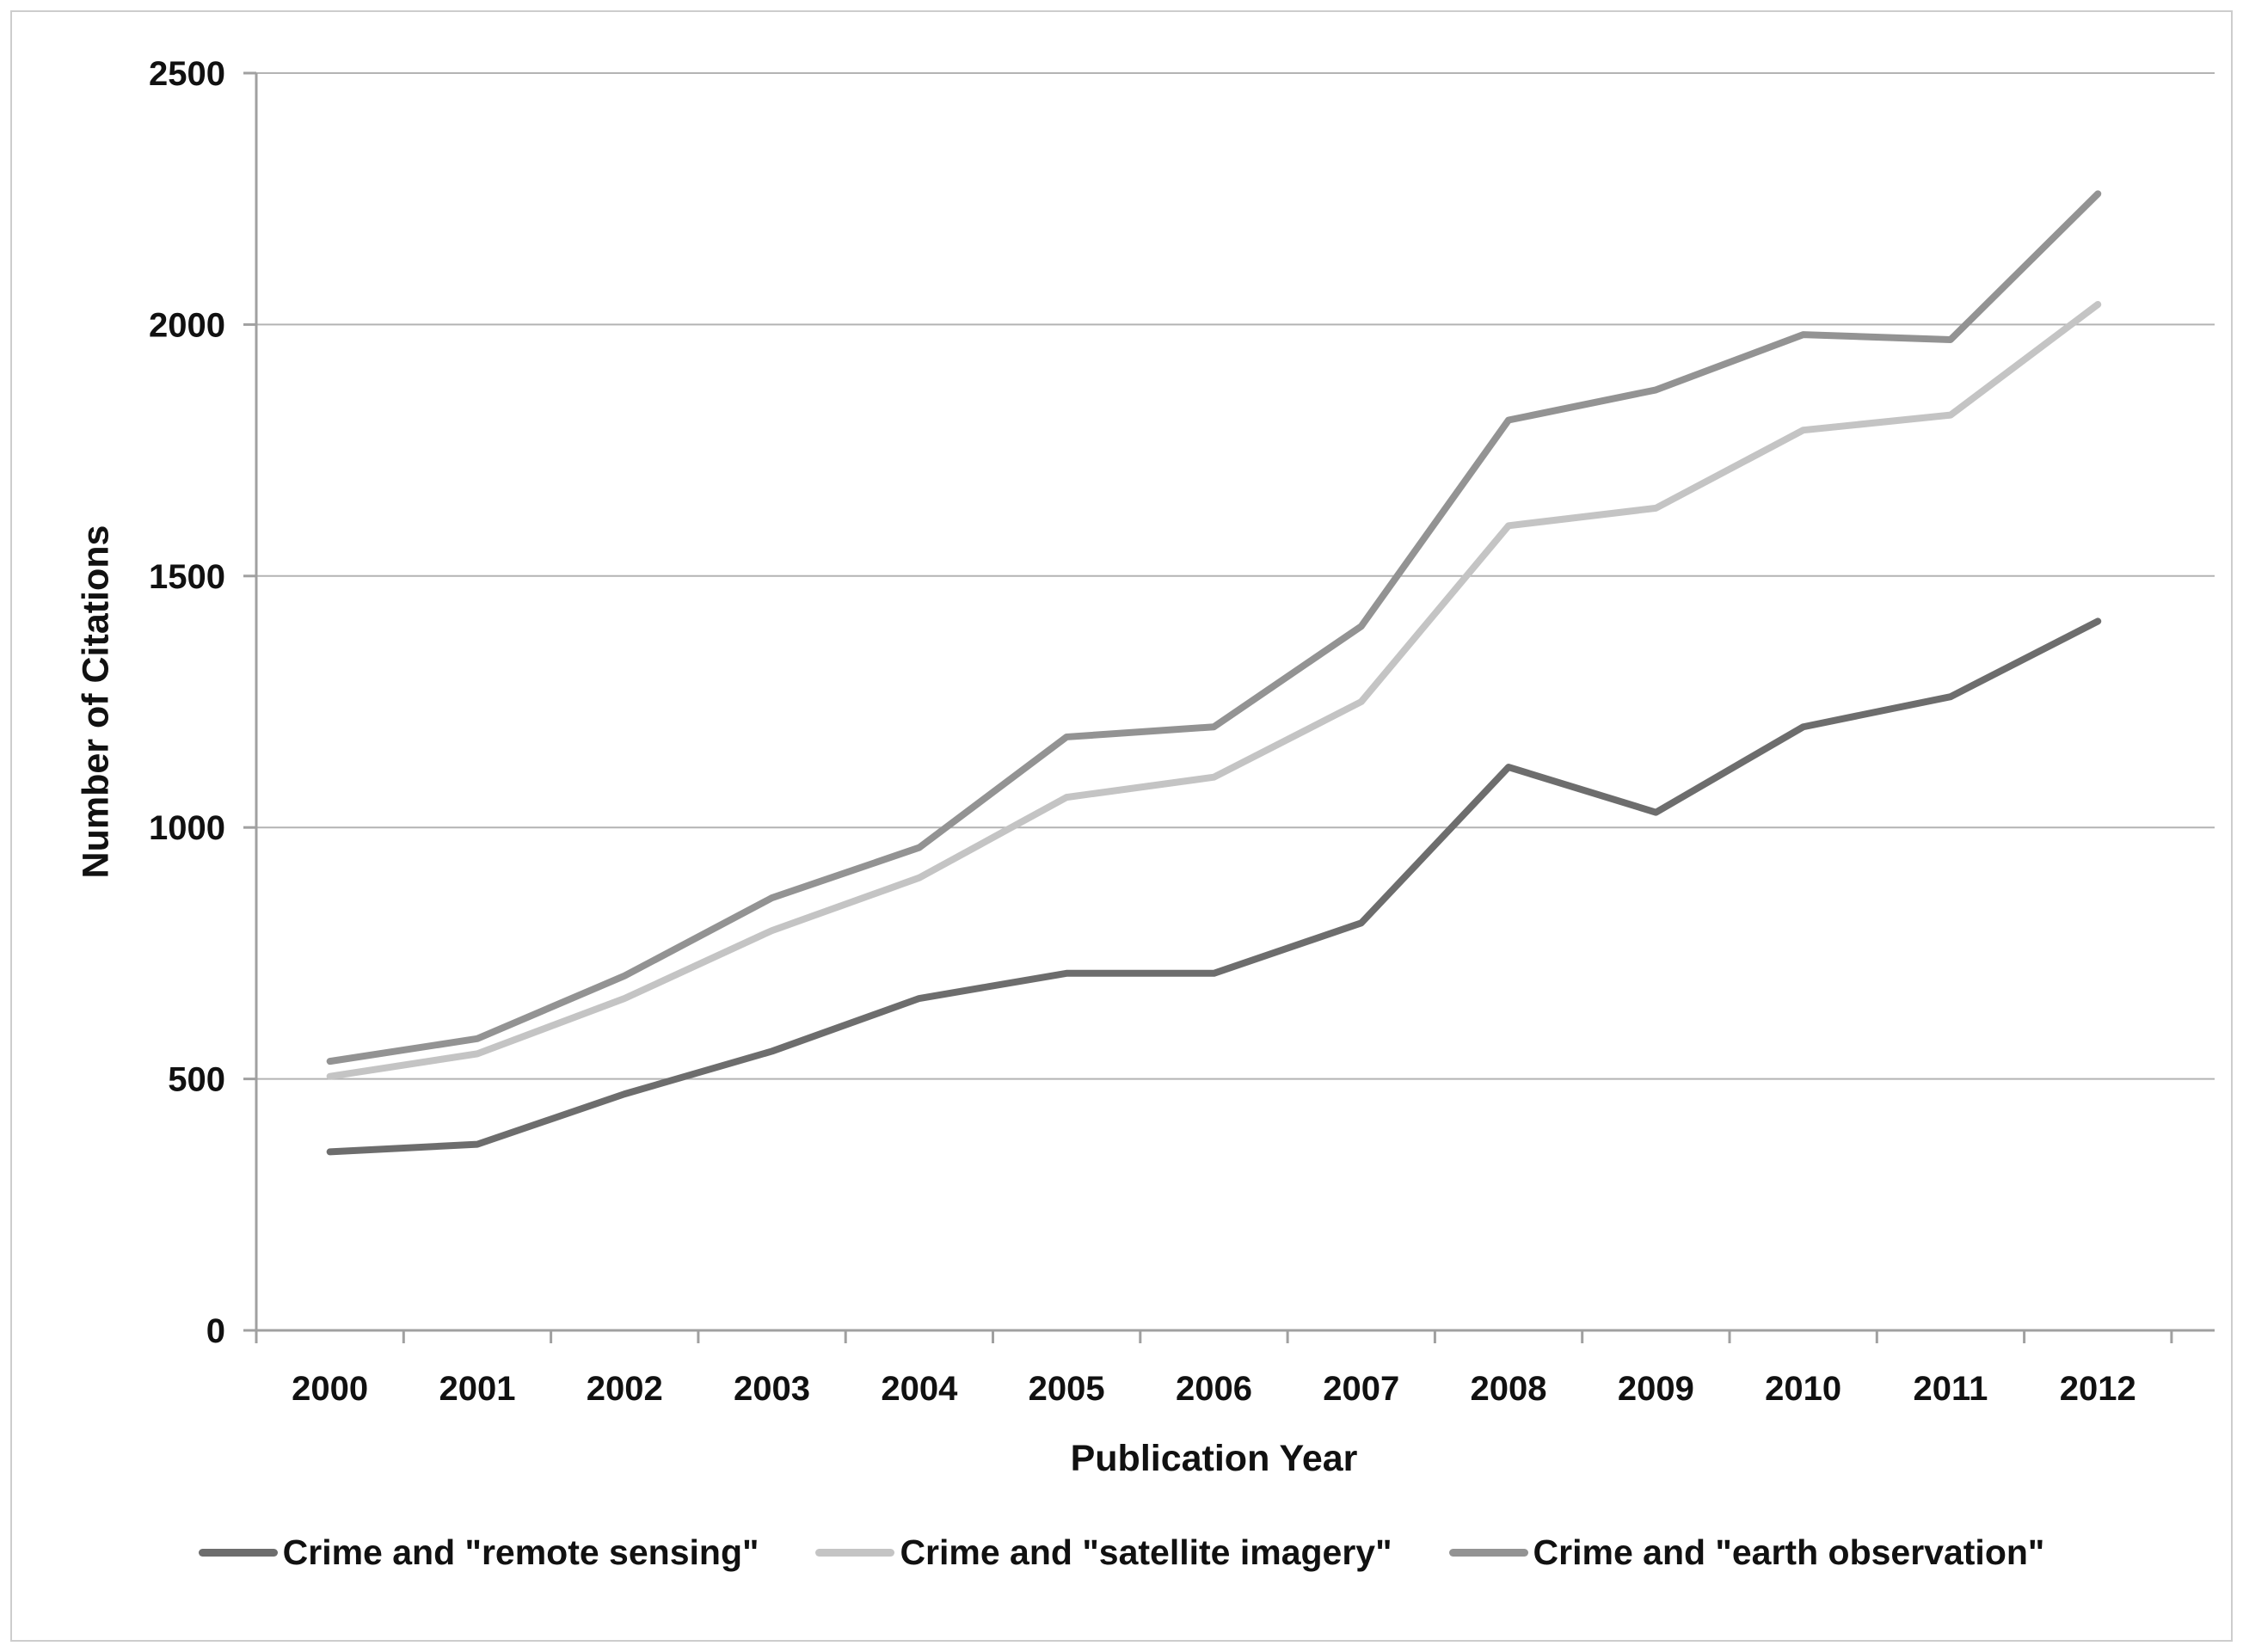  Describe the element at coordinates (625, 1389) in the screenshot. I see `x-tick-label: 2002` at that location.